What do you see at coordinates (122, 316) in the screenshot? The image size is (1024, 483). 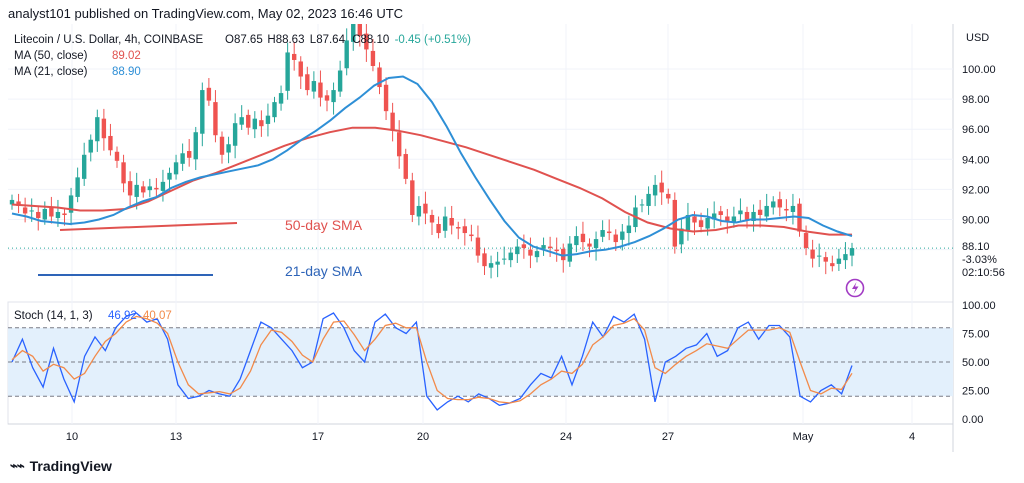 I see `stoch-k-value: 46.92` at bounding box center [122, 316].